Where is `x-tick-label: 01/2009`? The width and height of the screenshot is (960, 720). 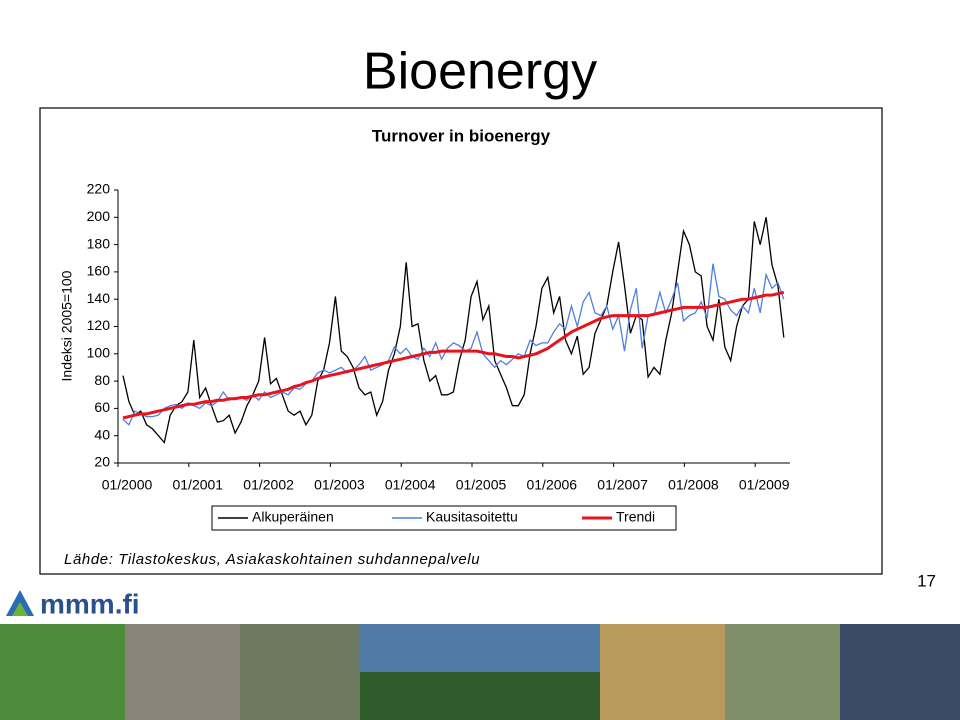 x-tick-label: 01/2009 is located at coordinates (764, 485).